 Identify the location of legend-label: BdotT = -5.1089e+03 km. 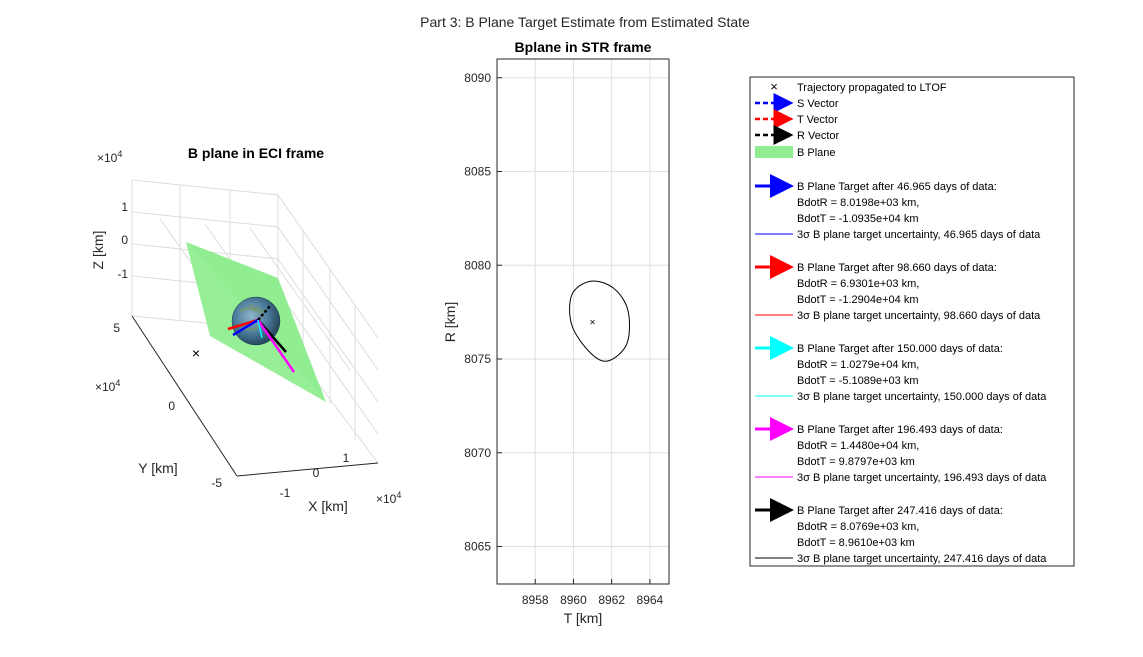
(858, 381).